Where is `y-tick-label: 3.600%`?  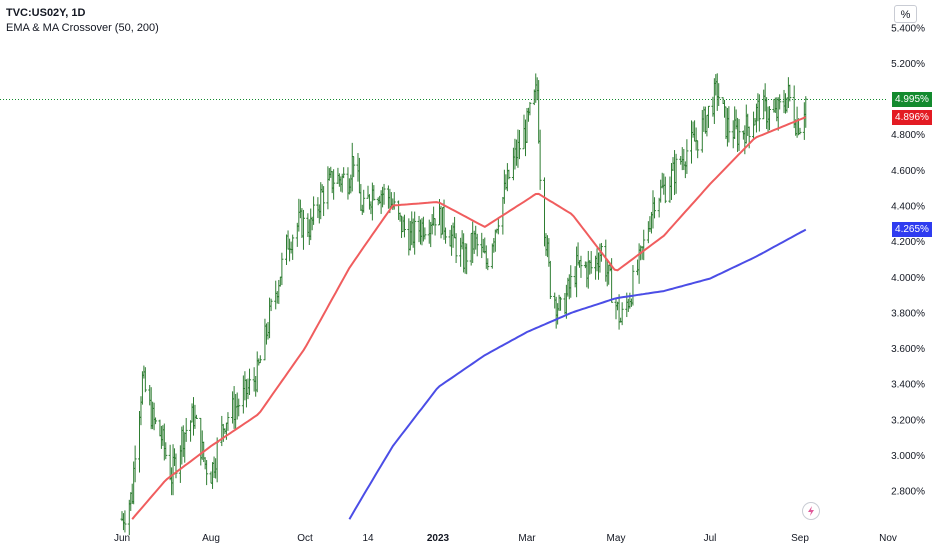 y-tick-label: 3.600% is located at coordinates (908, 349).